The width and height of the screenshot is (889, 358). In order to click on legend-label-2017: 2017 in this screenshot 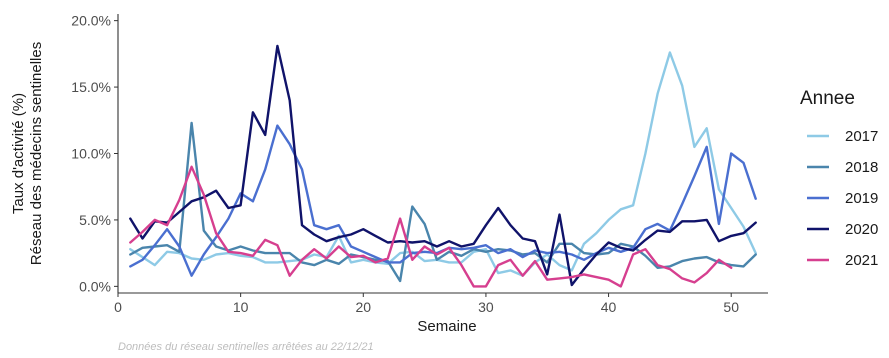, I will do `click(861, 136)`.